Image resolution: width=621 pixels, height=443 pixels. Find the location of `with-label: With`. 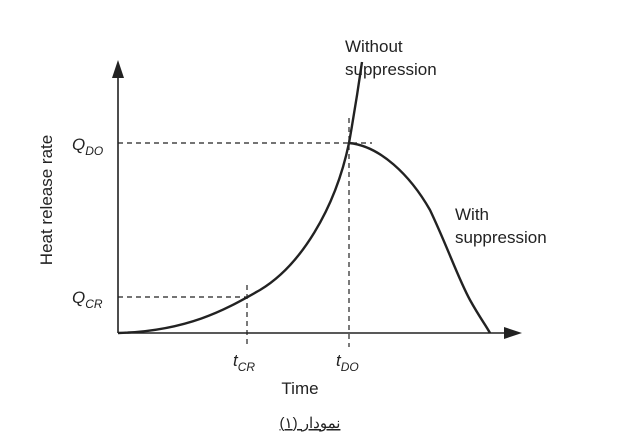

with-label: With is located at coordinates (472, 214).